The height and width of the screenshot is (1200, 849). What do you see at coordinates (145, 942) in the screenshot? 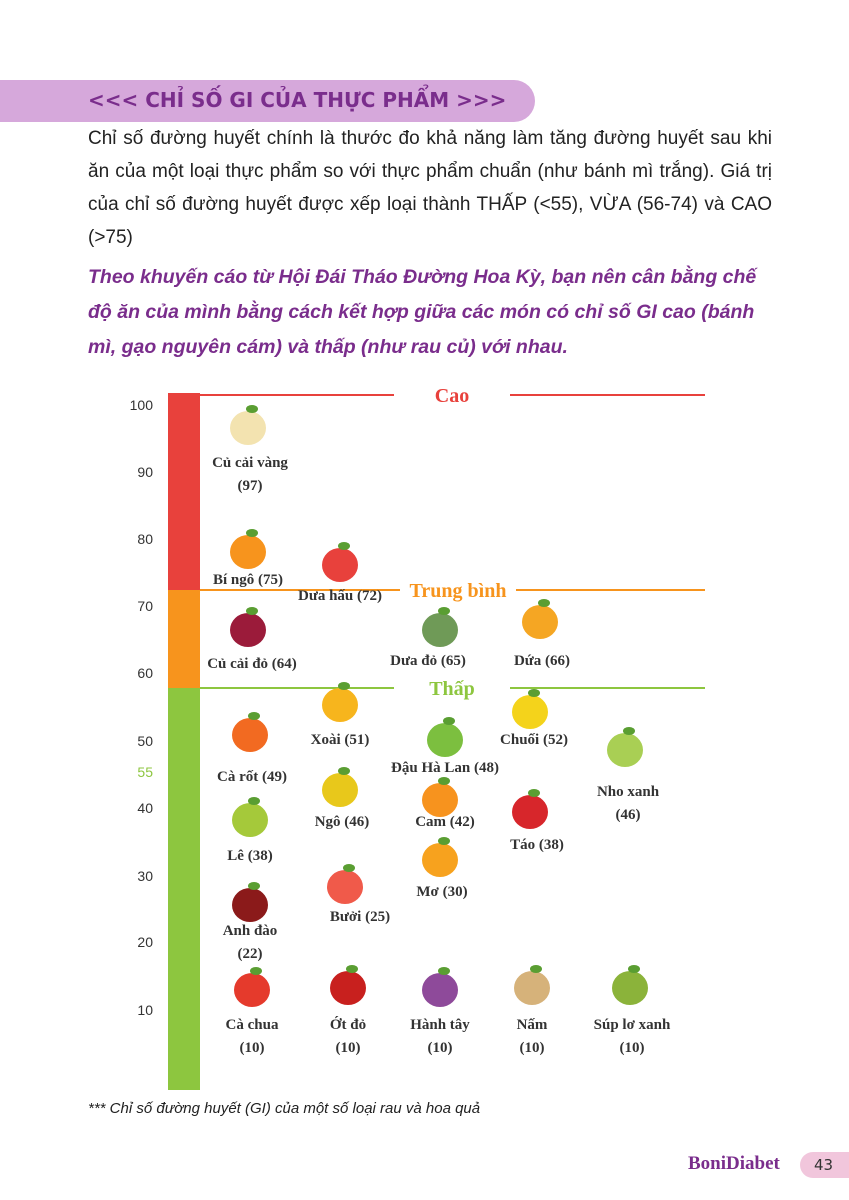
I see `tick-label: 20` at bounding box center [145, 942].